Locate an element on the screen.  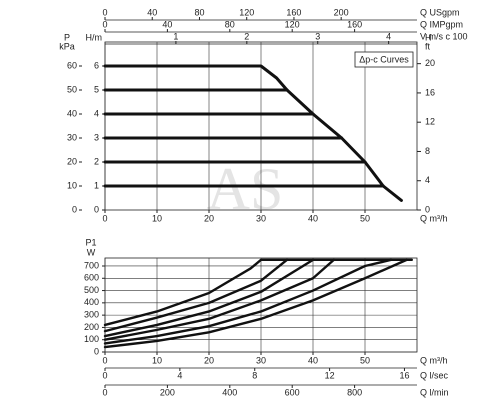
y-axis-label: W is located at coordinates (91, 252).